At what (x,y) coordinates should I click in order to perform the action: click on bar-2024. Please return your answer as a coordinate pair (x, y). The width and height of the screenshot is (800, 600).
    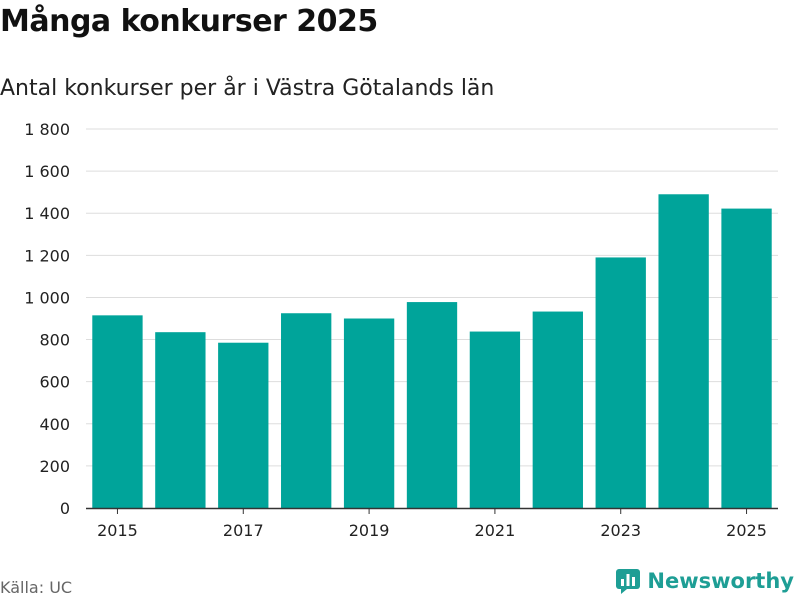
    Looking at the image, I should click on (683, 351).